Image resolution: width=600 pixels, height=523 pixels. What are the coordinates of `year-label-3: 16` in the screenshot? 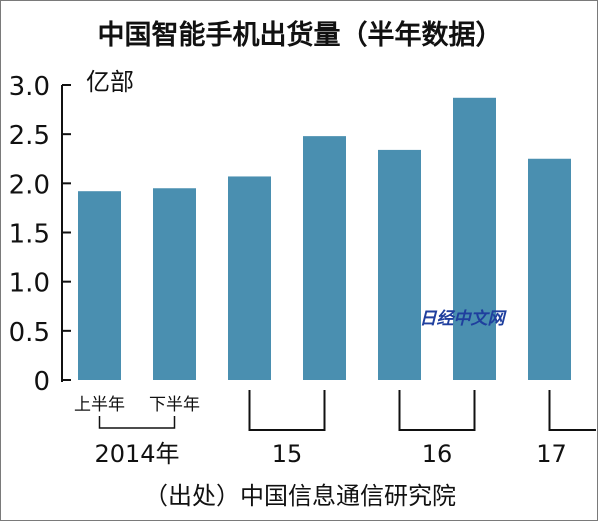 It's located at (437, 454).